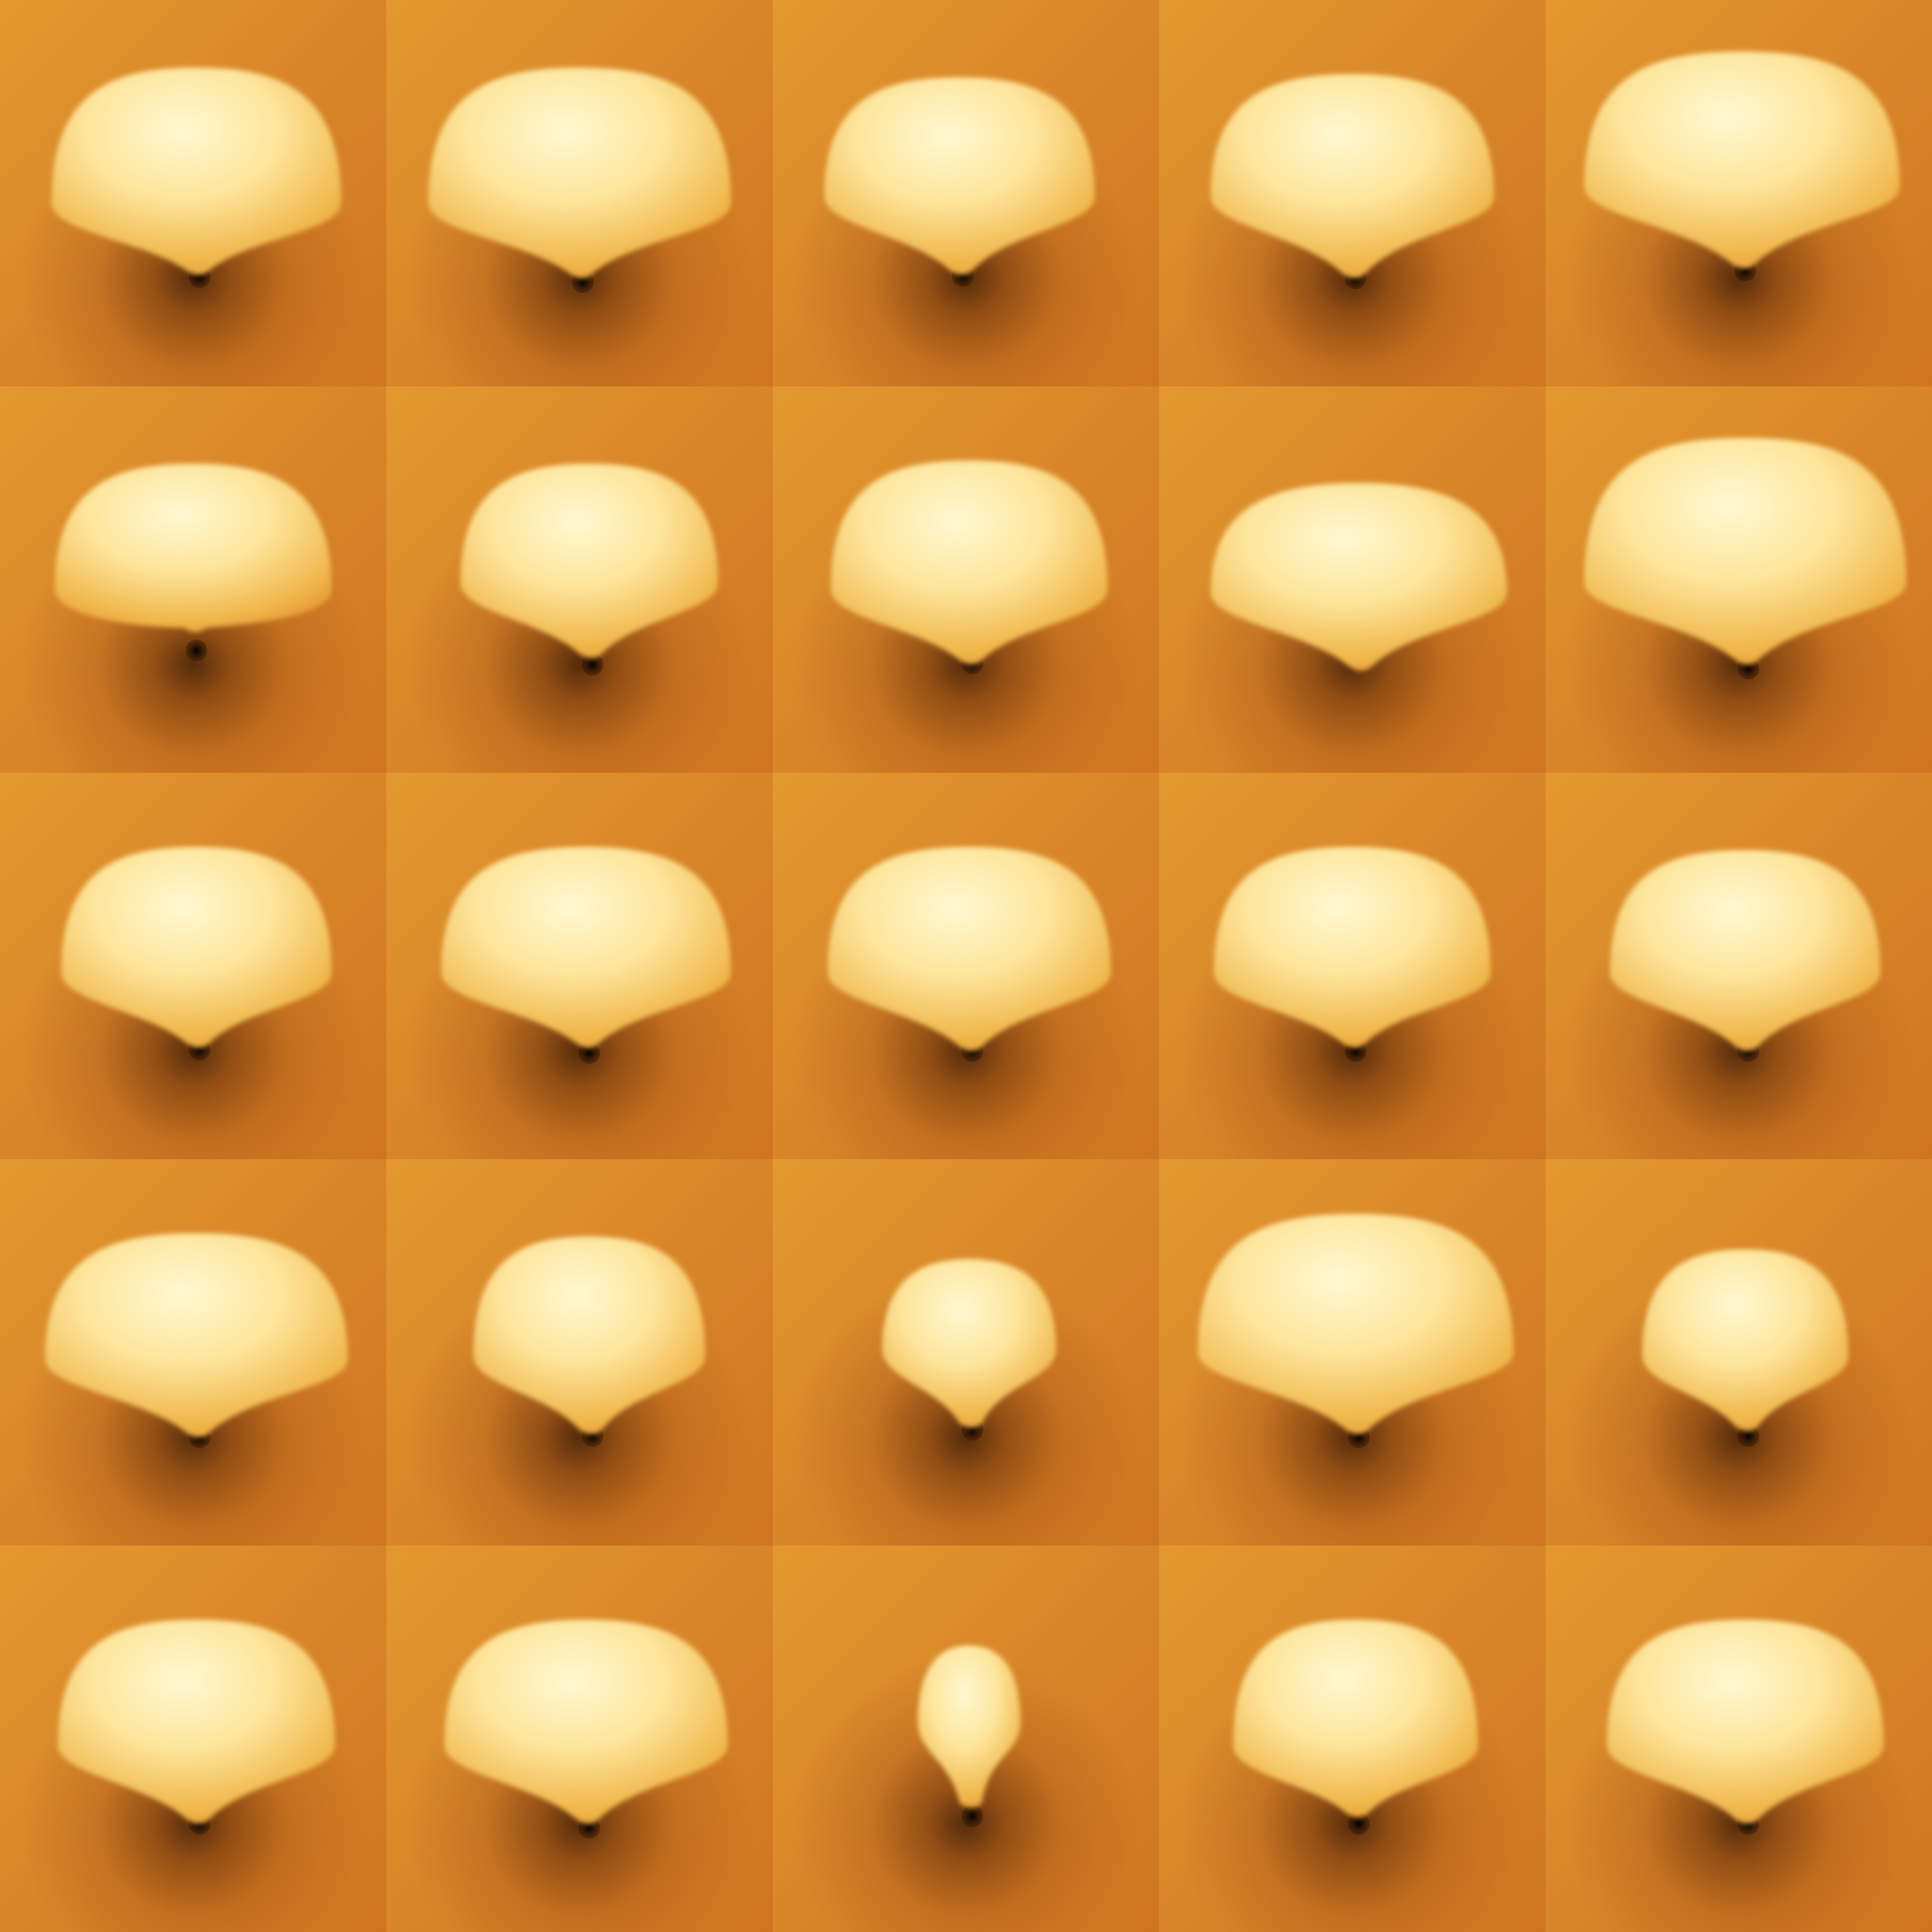 The image size is (1932, 1932). I want to click on tile-r2-c4, so click(1352, 579).